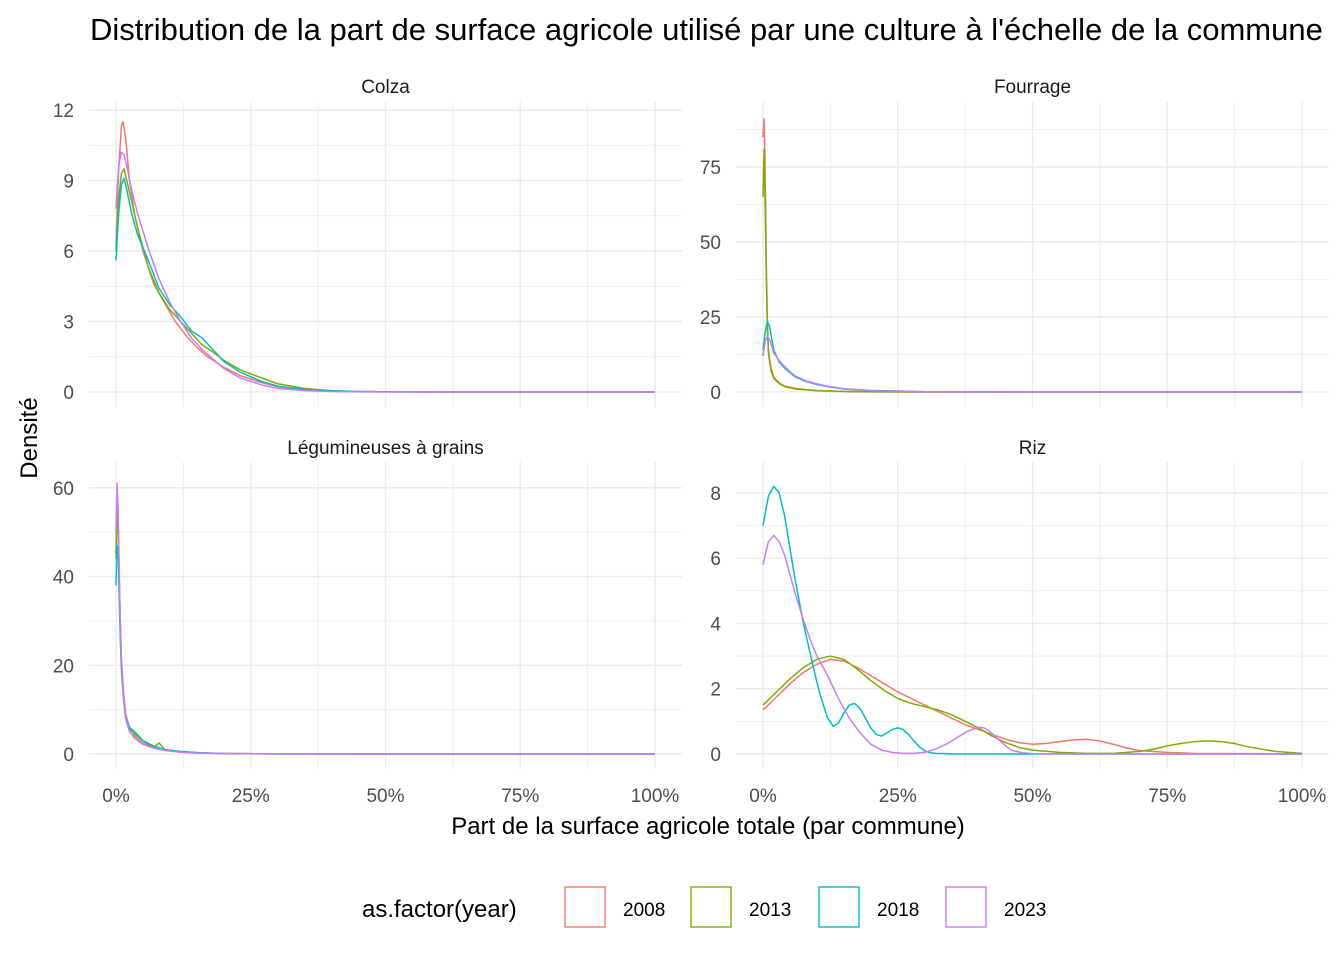  Describe the element at coordinates (385, 448) in the screenshot. I see `facet-label: Légumineuses à grains` at that location.